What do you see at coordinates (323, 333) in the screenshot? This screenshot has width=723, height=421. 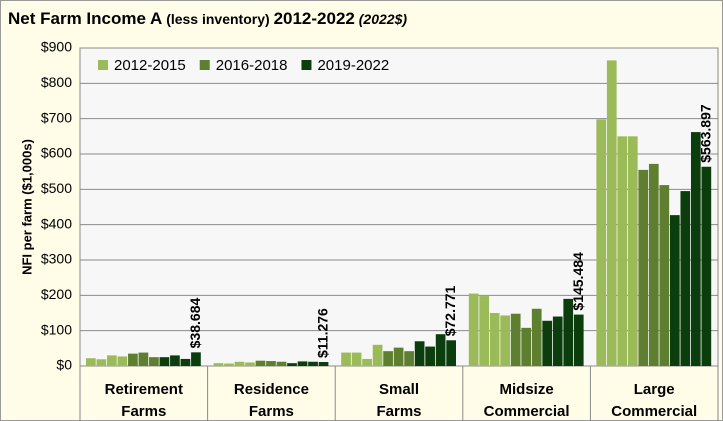 I see `value-label: $11.276` at bounding box center [323, 333].